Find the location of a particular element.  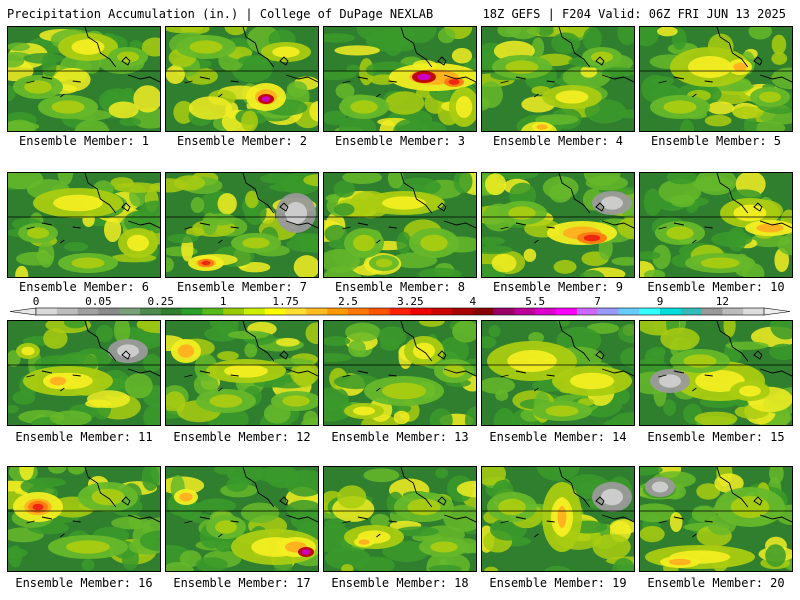

ensemble-member-label: Ensemble Member: 14 is located at coordinates (558, 437).